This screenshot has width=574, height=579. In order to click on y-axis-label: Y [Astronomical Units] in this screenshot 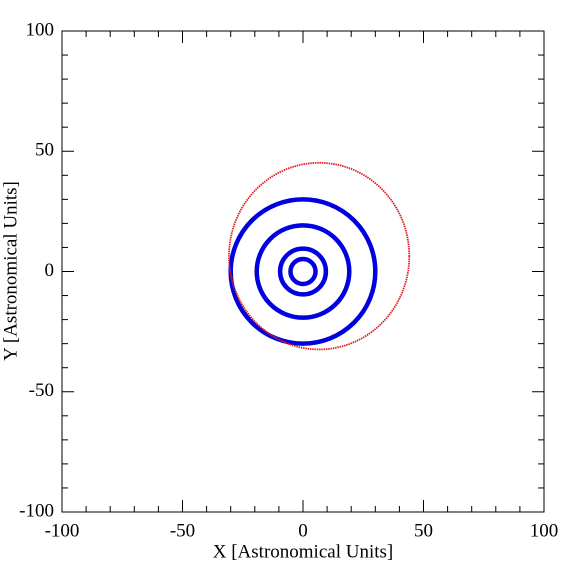, I will do `click(10, 271)`.